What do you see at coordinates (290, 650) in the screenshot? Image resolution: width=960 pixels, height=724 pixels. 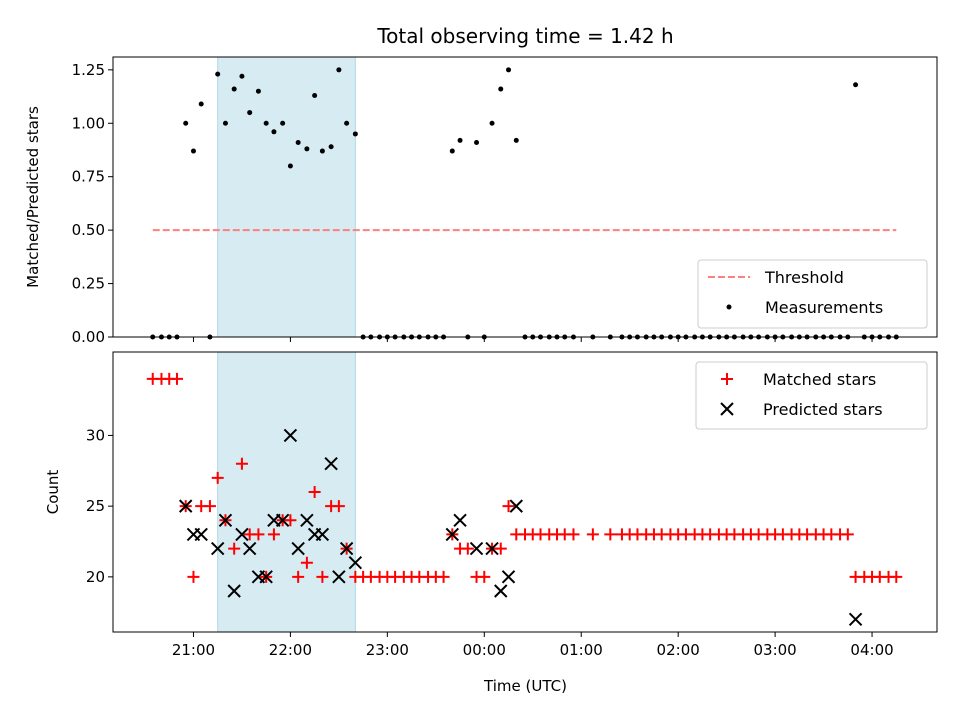 I see `x-tick-label: 22:00` at bounding box center [290, 650].